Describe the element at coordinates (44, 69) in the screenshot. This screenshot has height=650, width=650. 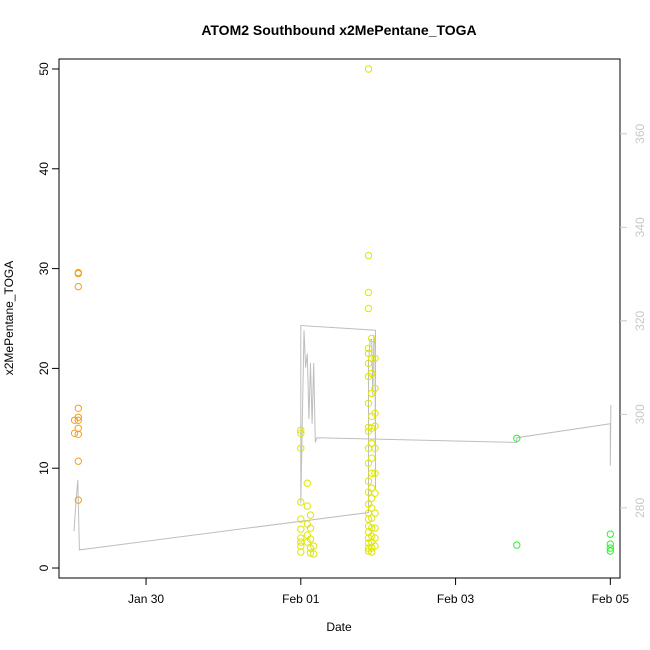
I see `y-tick-label-50: 50` at that location.